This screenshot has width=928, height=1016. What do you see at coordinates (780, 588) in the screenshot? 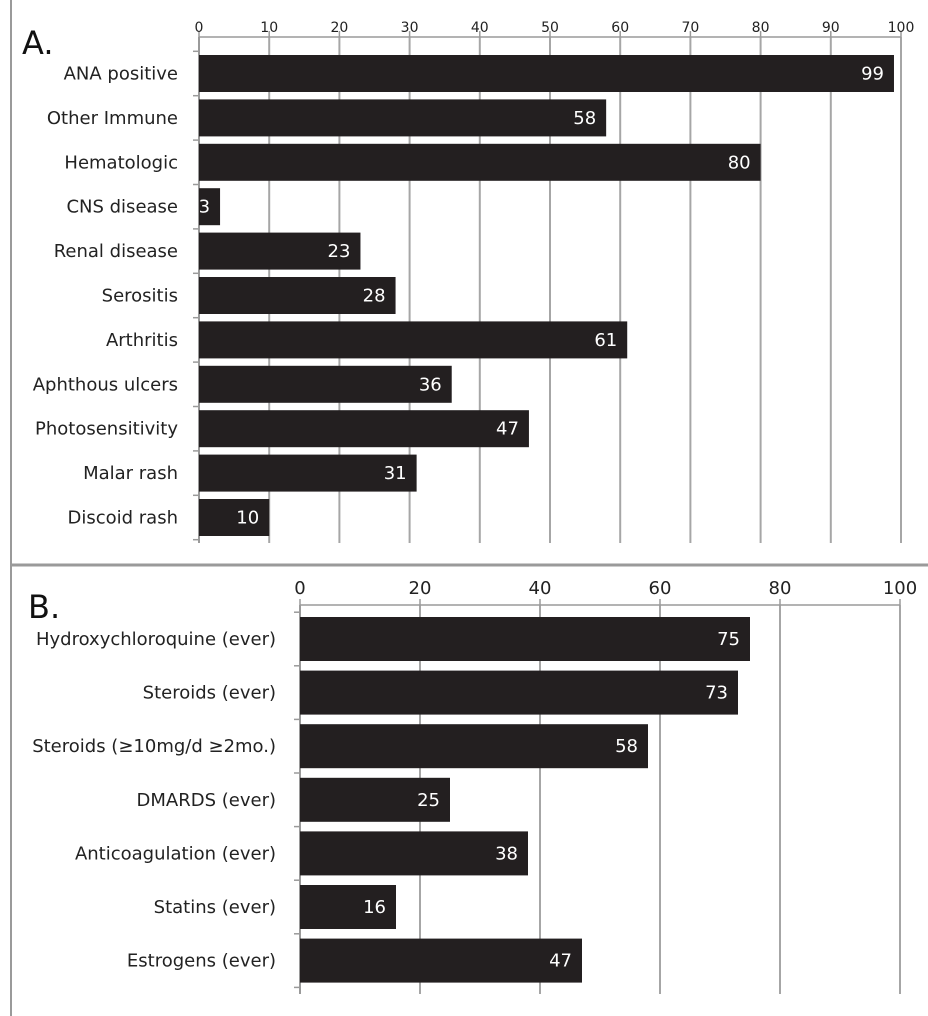
I see `tick-label-b-4: 80` at bounding box center [780, 588].